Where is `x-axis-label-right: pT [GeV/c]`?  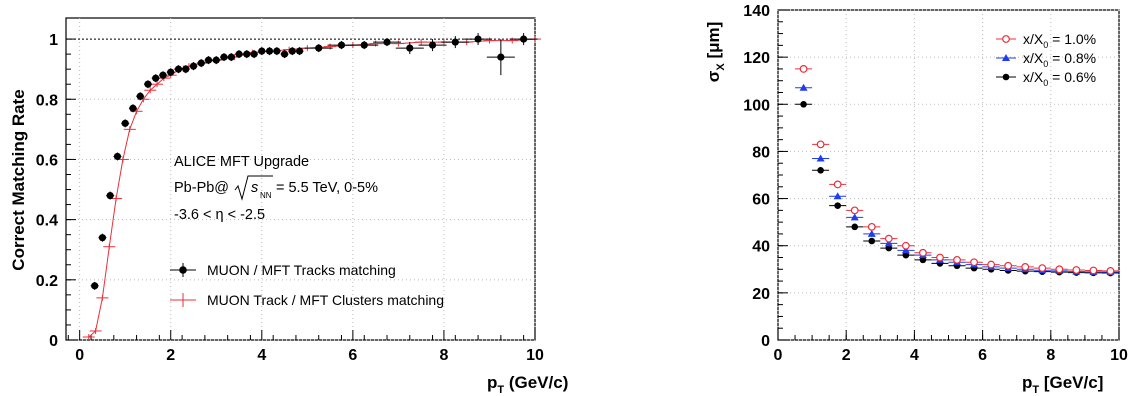 x-axis-label-right: pT [GeV/c] is located at coordinates (1062, 384).